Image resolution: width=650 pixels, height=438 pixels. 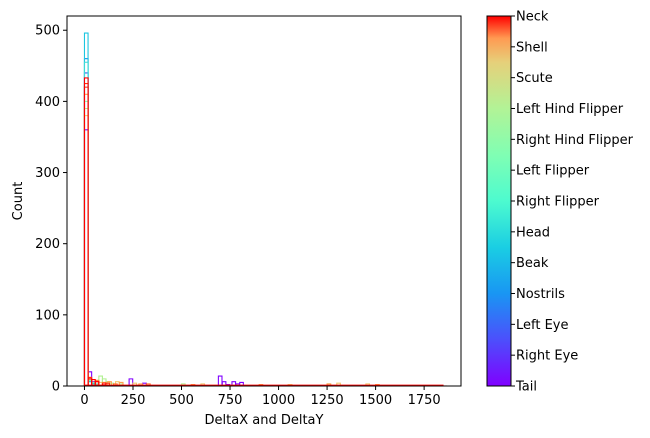 I want to click on y-tick-label: 500, so click(x=47, y=31).